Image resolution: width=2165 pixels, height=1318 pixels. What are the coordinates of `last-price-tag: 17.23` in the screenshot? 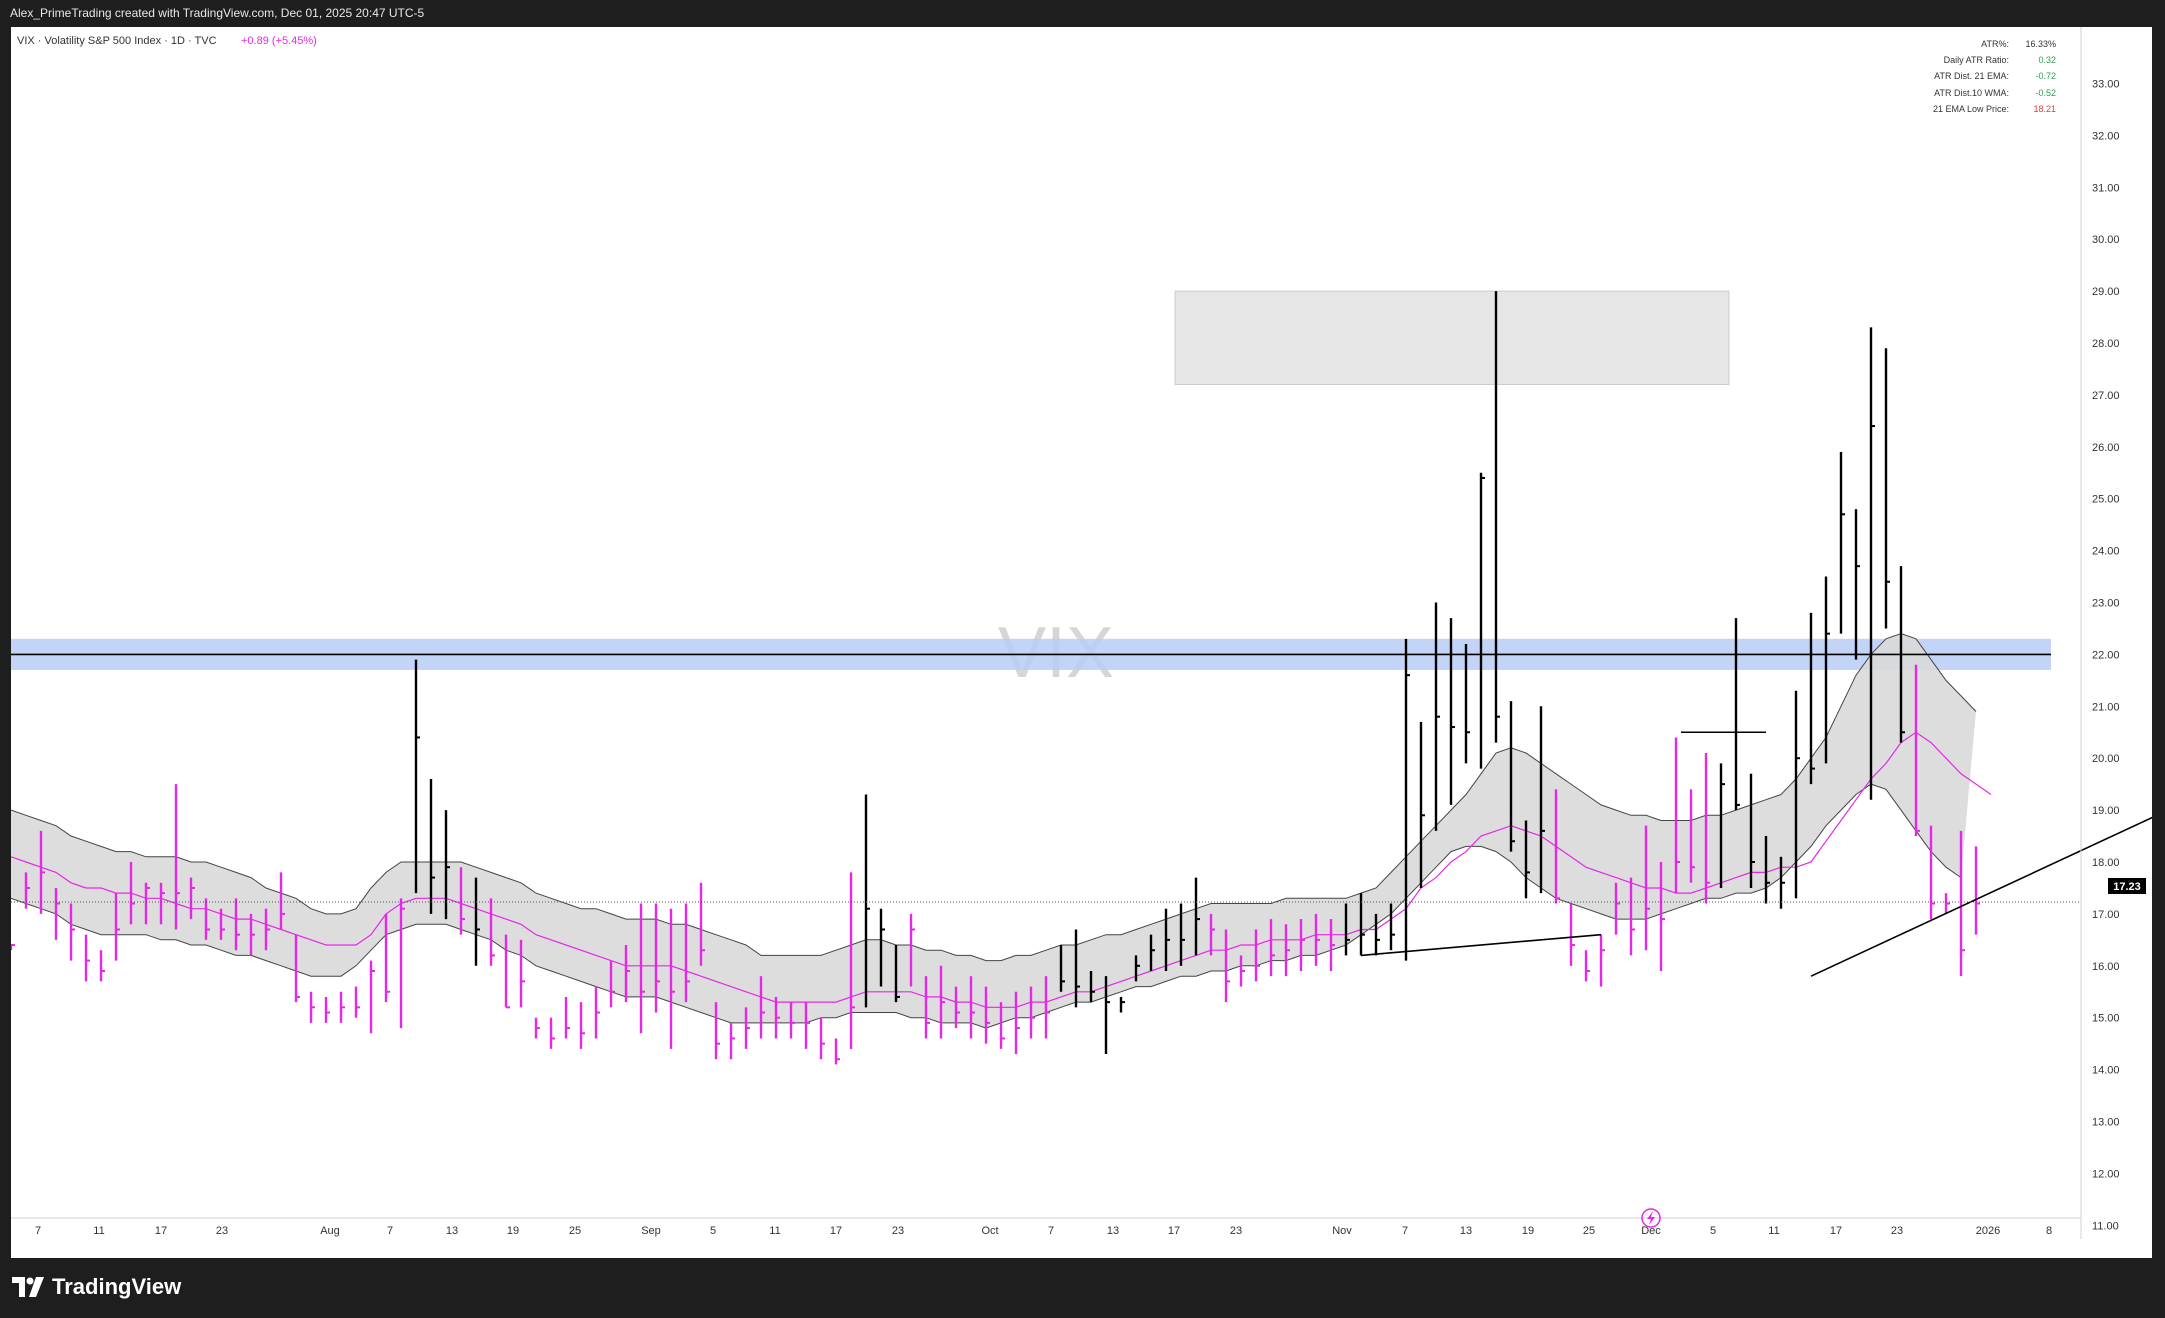 It's located at (2127, 886).